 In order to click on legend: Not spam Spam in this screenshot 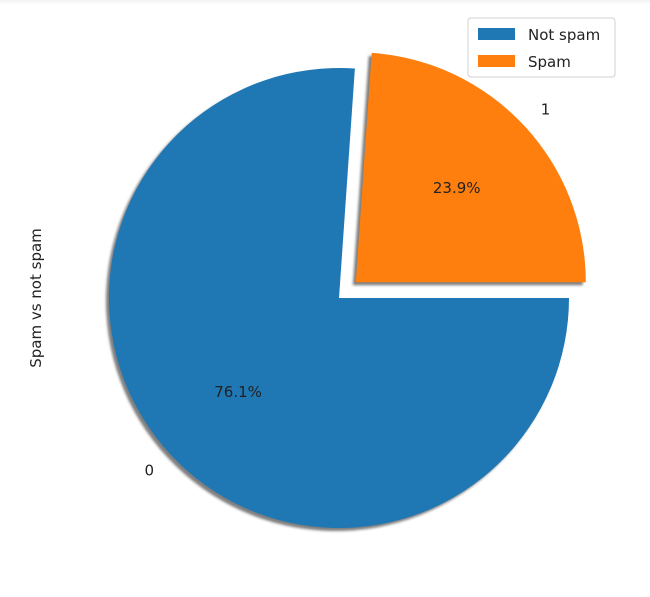, I will do `click(541, 47)`.